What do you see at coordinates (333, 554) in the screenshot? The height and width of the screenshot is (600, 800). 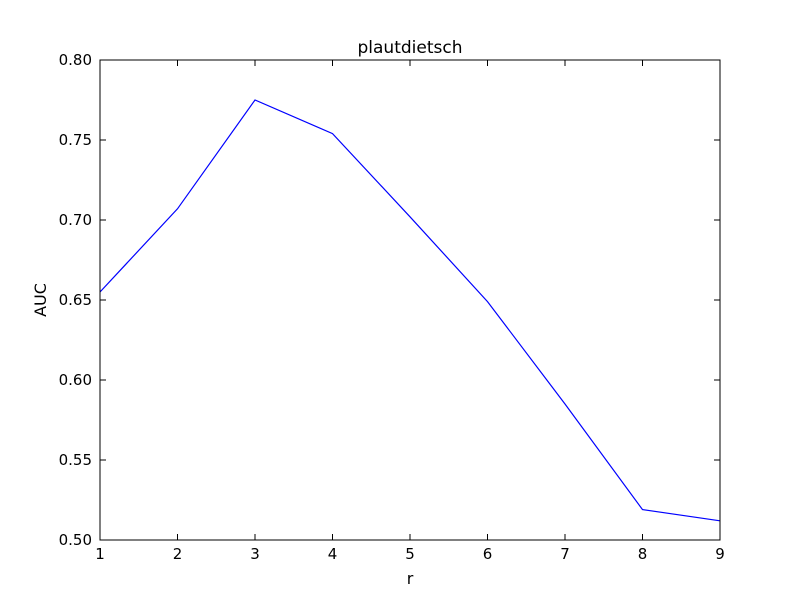 I see `x-tick-label: 4` at bounding box center [333, 554].